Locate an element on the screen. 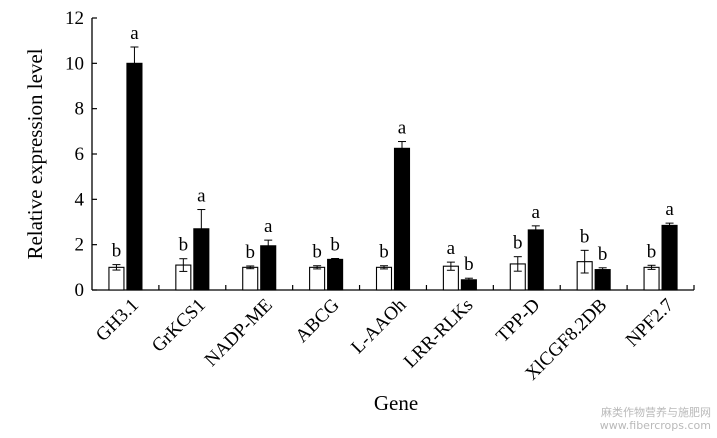  category-label: LRR-RLKs is located at coordinates (439, 334).